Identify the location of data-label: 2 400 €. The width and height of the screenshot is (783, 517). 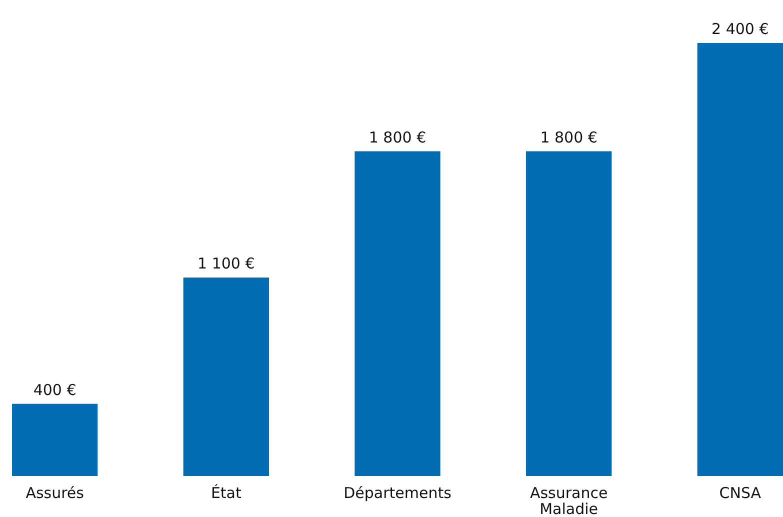
(740, 29).